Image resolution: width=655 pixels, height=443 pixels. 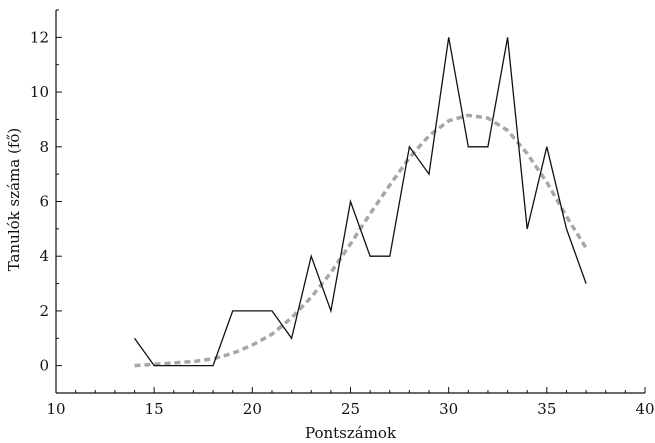 What do you see at coordinates (39, 37) in the screenshot?
I see `y-tick-label: 12` at bounding box center [39, 37].